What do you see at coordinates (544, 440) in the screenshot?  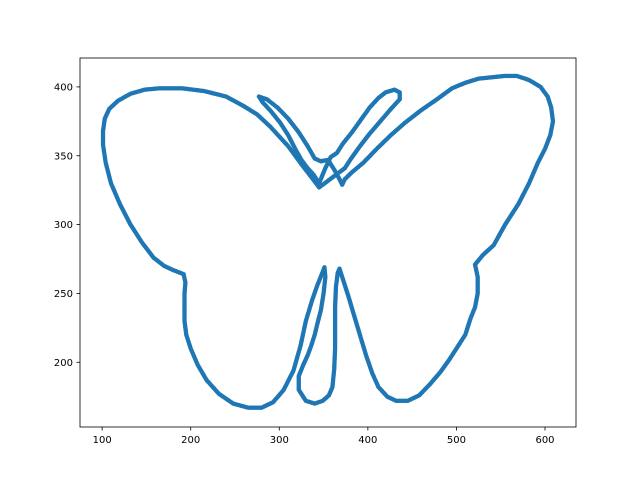 I see `x-tick-label: 600` at bounding box center [544, 440].